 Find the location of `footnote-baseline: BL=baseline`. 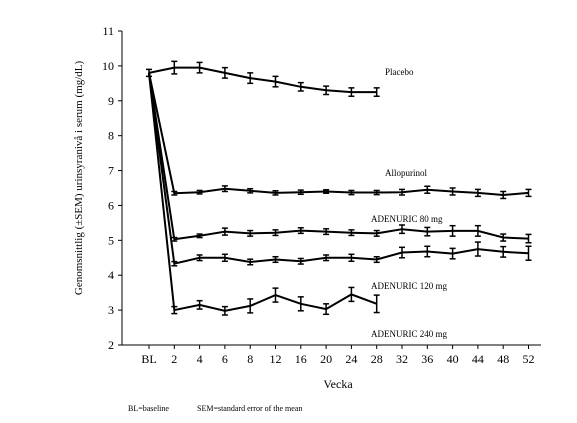

footnote-baseline: BL=baseline is located at coordinates (148, 408).